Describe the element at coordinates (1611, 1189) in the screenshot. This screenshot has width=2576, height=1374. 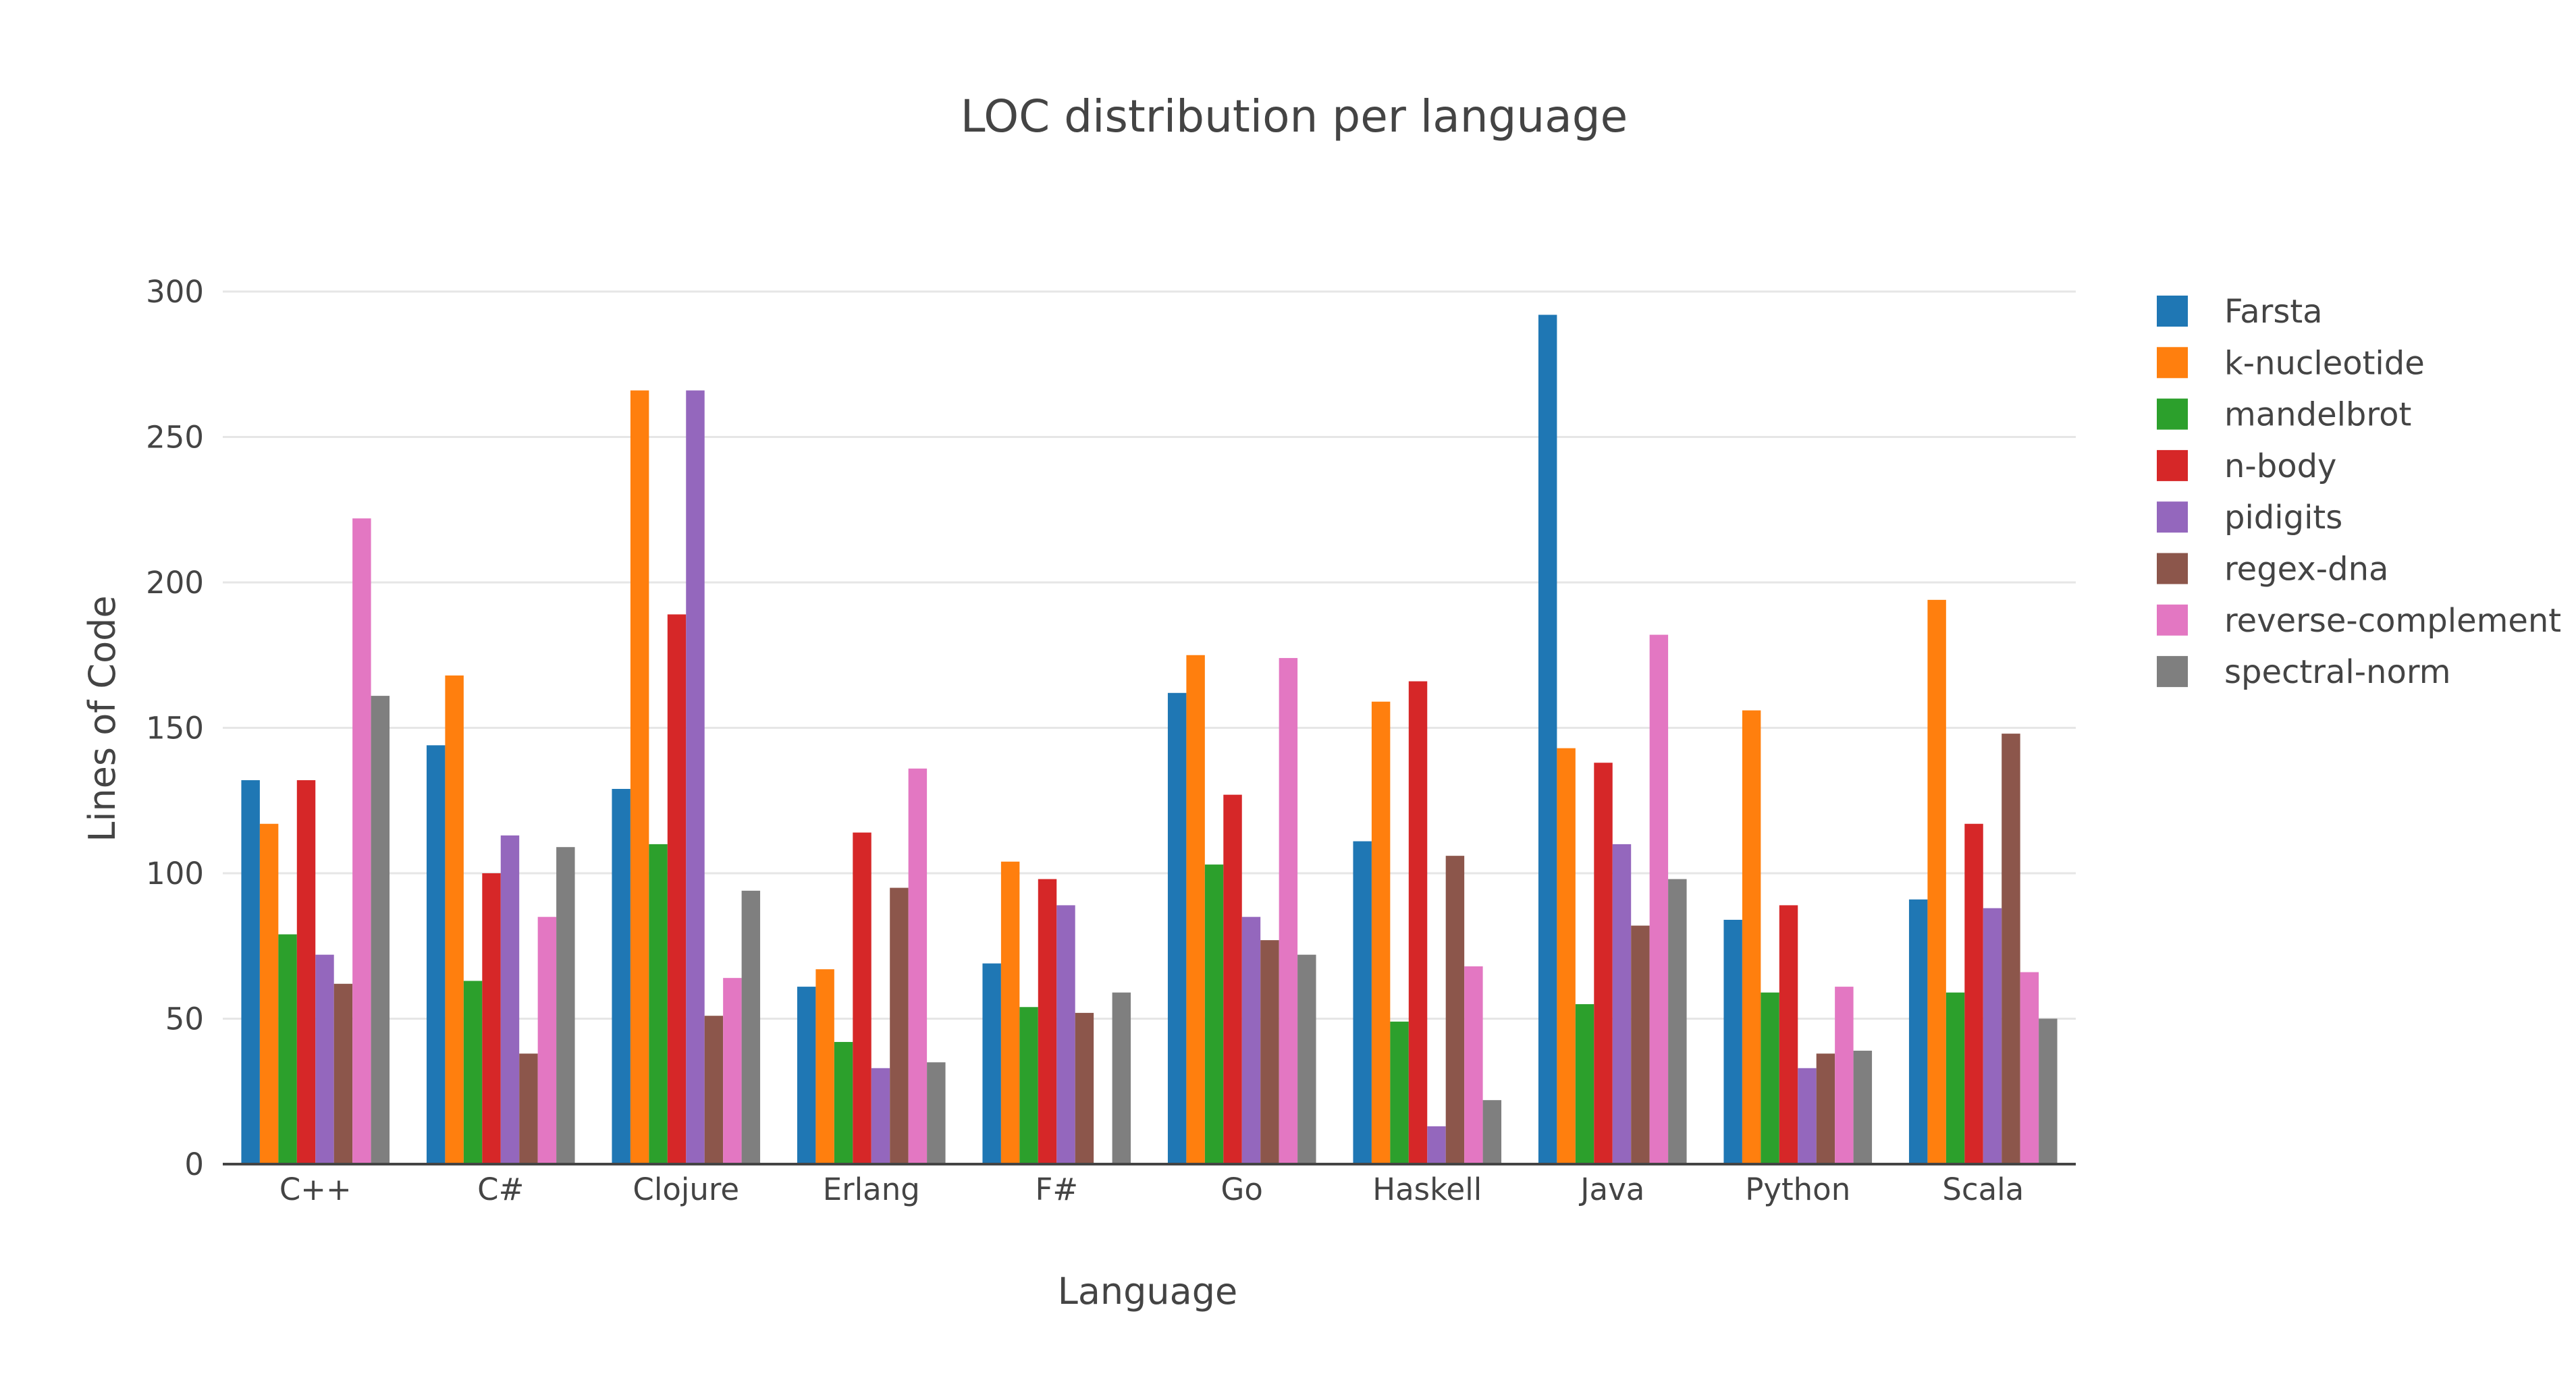
I see `x-tick-label: Java` at that location.